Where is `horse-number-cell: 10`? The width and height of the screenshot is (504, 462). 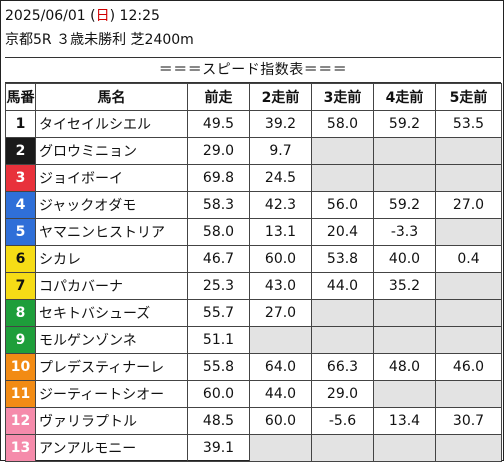
horse-number-cell: 10 is located at coordinates (20, 367).